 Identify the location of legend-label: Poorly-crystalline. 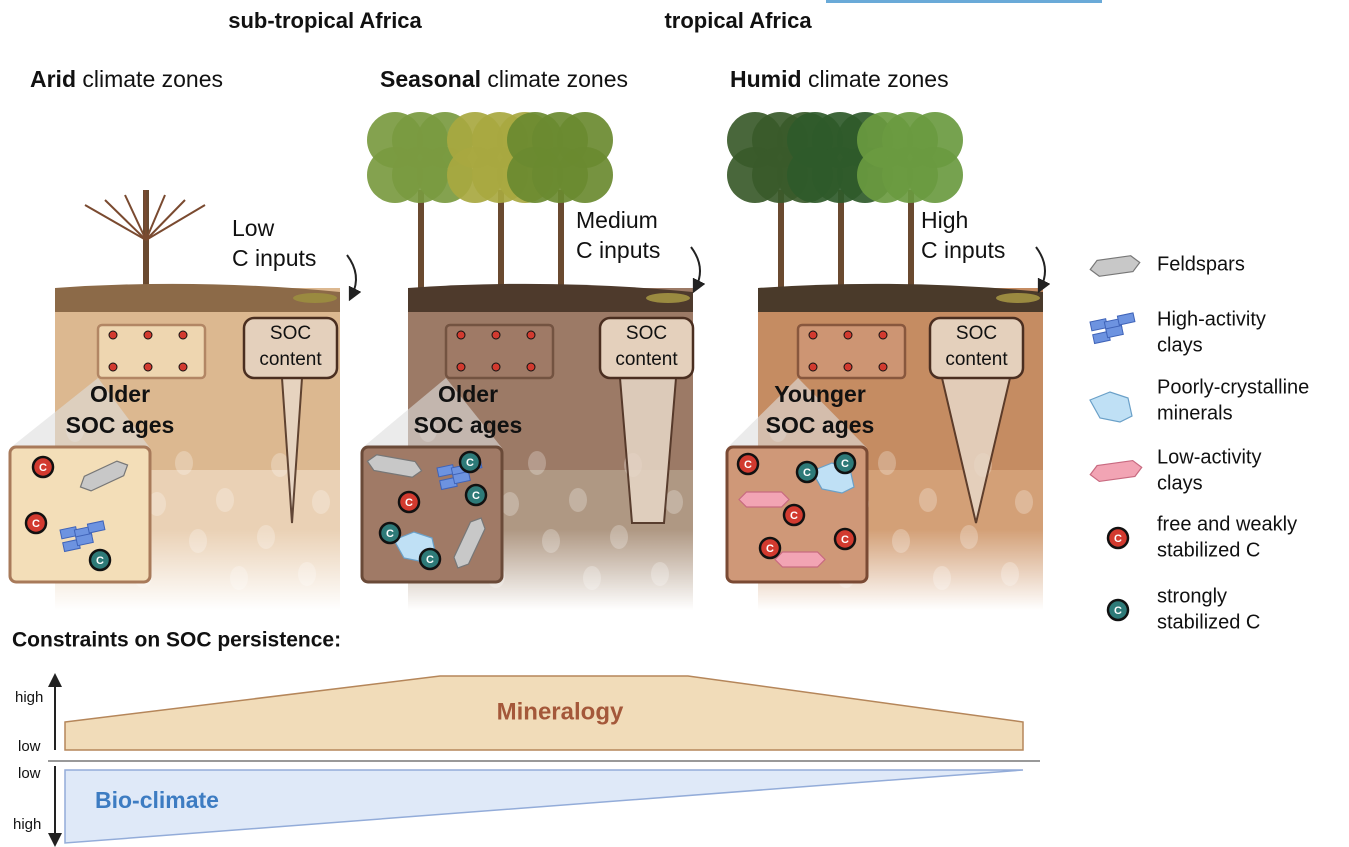
(1233, 387).